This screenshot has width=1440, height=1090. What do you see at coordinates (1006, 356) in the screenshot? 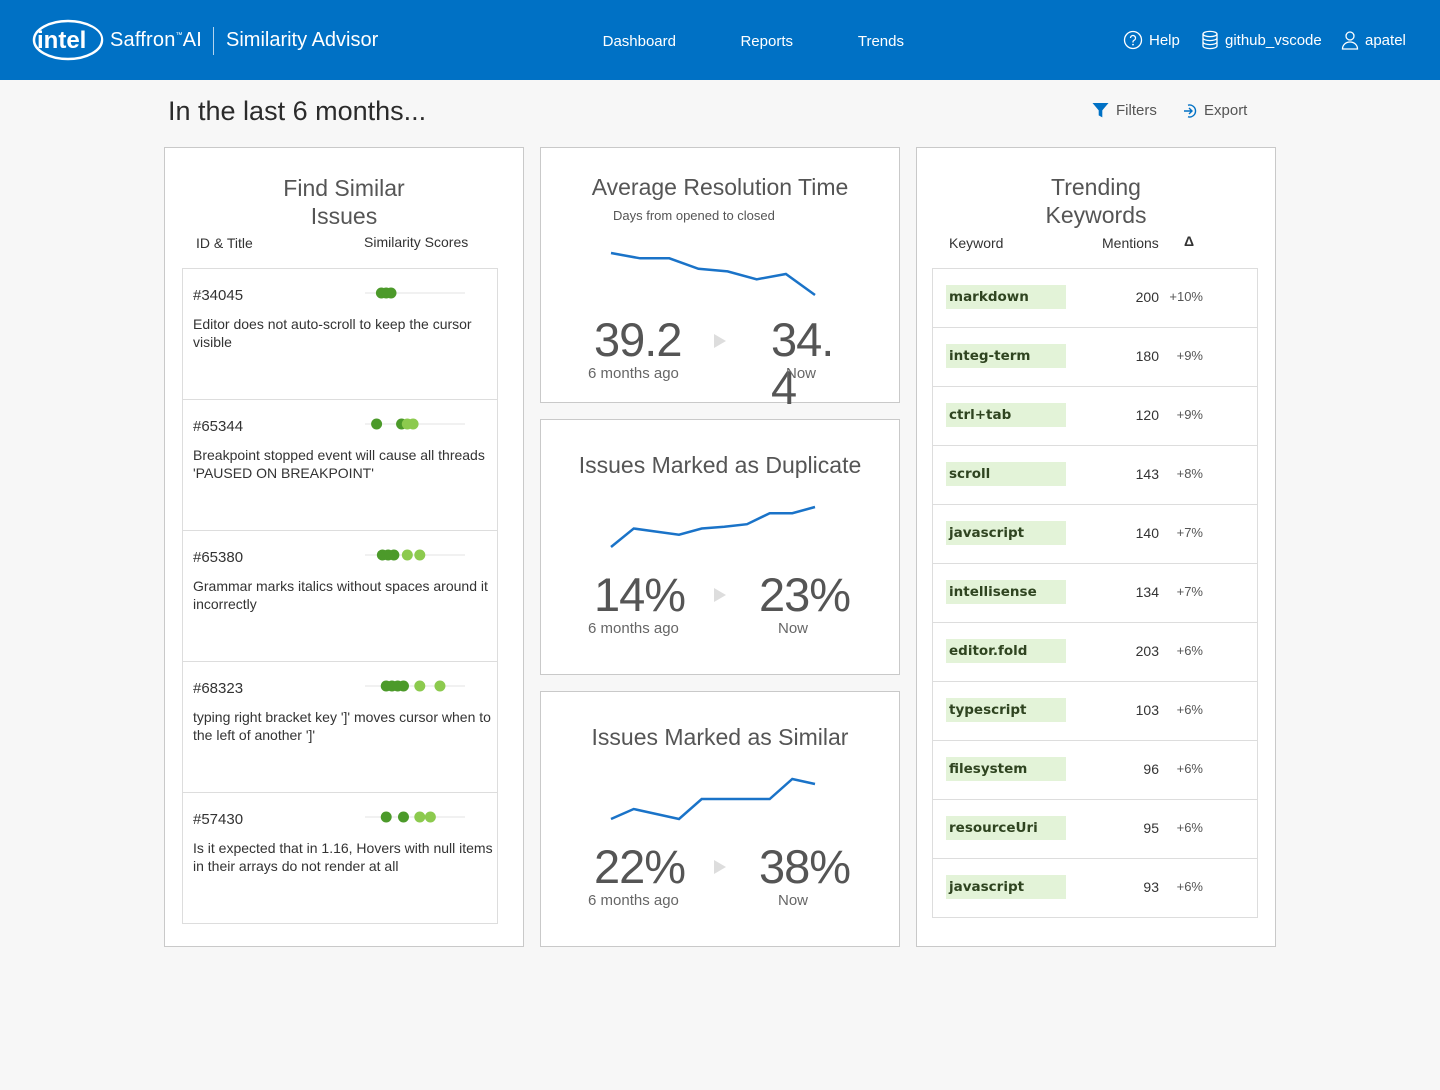
I see `keyword-tag: integ-term` at bounding box center [1006, 356].